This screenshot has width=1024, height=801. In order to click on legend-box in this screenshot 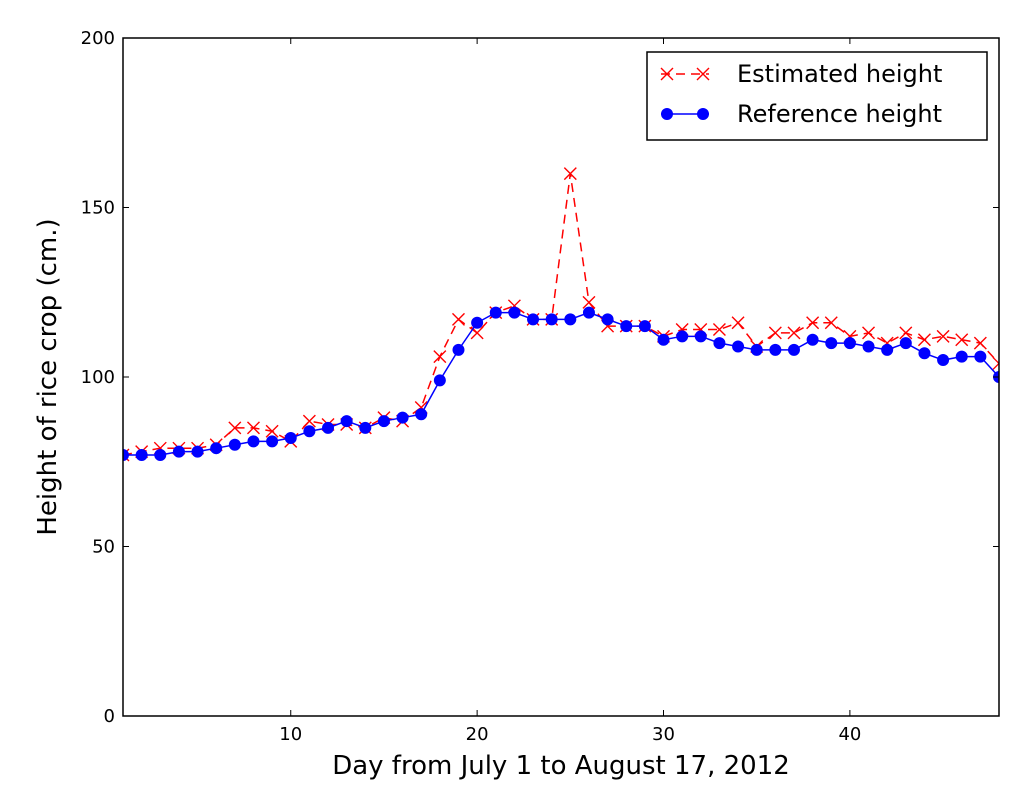, I will do `click(817, 96)`.